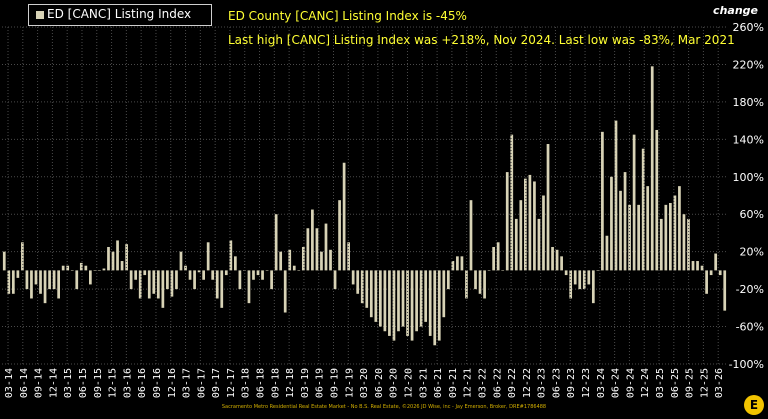  I want to click on x-tick-label: 12-14, so click(53, 383).